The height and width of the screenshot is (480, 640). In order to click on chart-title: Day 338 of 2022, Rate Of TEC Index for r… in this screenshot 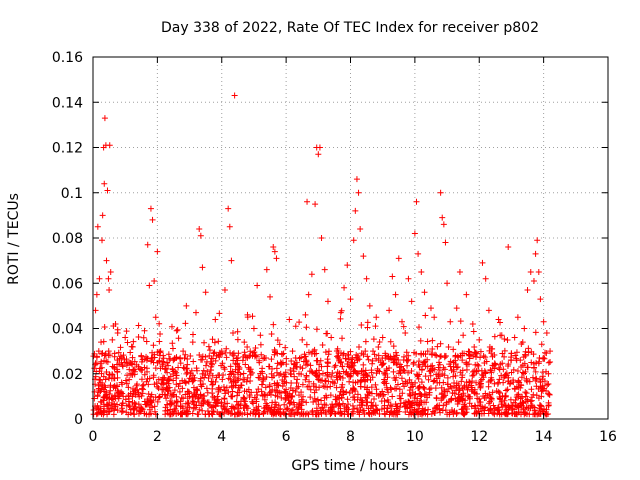, I will do `click(350, 28)`.